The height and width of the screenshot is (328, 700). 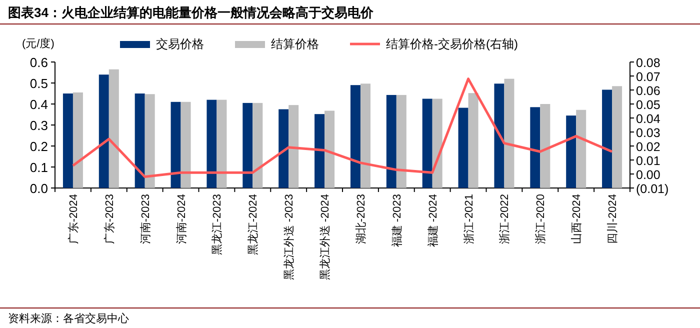 What do you see at coordinates (217, 225) in the screenshot?
I see `x-tick-label: 黑龙江-2023` at bounding box center [217, 225].